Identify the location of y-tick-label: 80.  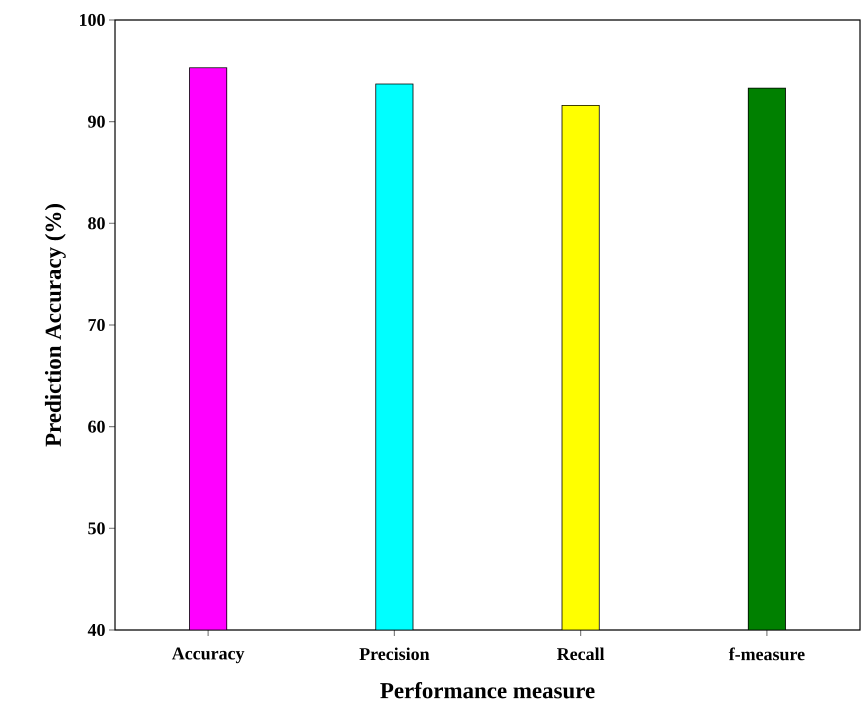
(96, 223).